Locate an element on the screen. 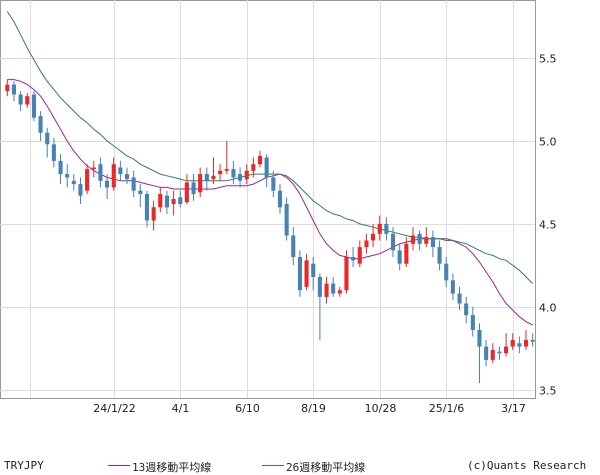 The image size is (600, 475). x-tick-label: 3/17 is located at coordinates (513, 408).